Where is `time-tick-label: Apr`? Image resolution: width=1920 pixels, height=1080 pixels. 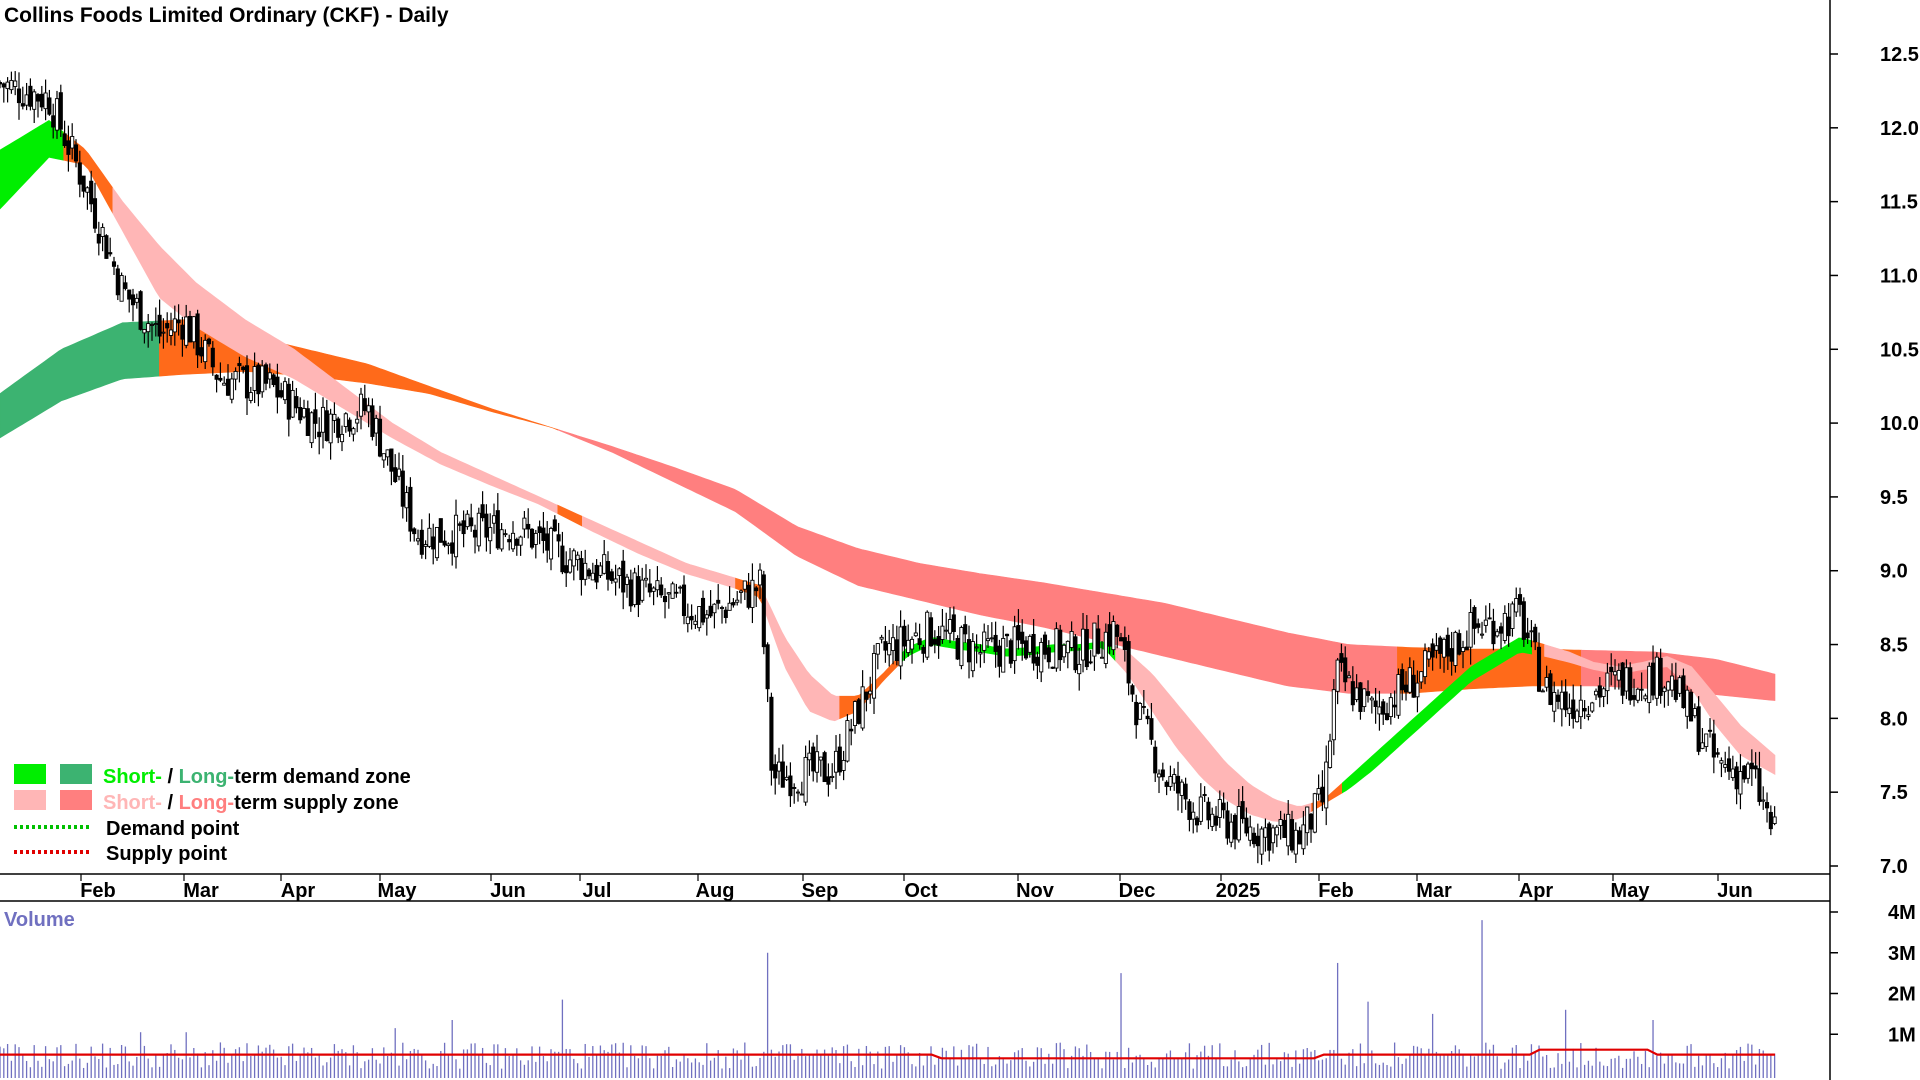
time-tick-label: Apr is located at coordinates (1536, 891).